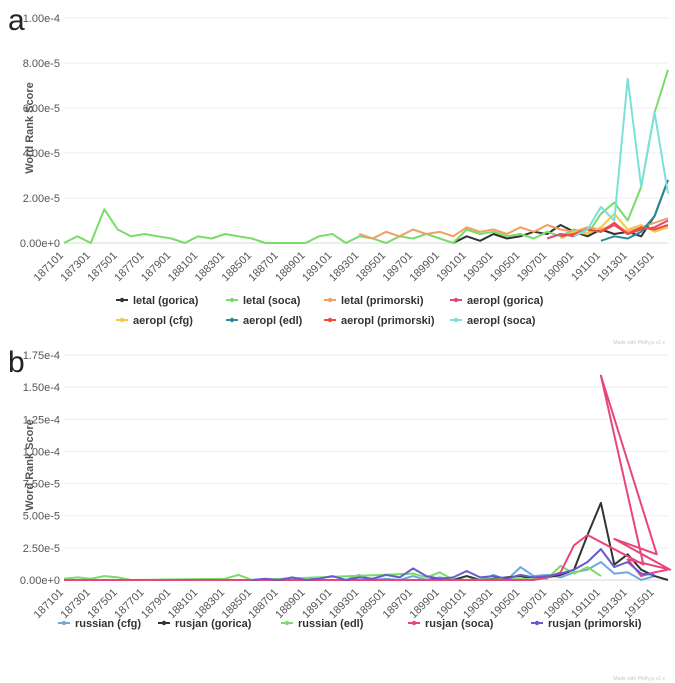 The height and width of the screenshot is (683, 675). I want to click on legend-item: rusjan (soca), so click(451, 624).